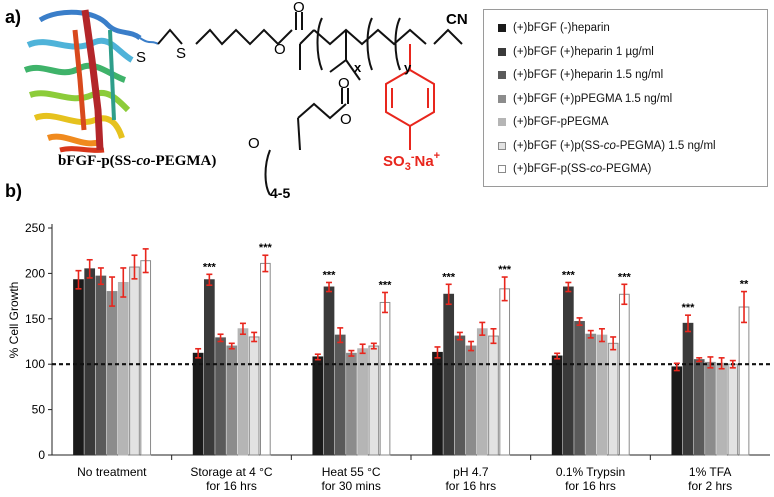  What do you see at coordinates (280, 49) in the screenshot?
I see `ester-oxygen-label: O` at bounding box center [280, 49].